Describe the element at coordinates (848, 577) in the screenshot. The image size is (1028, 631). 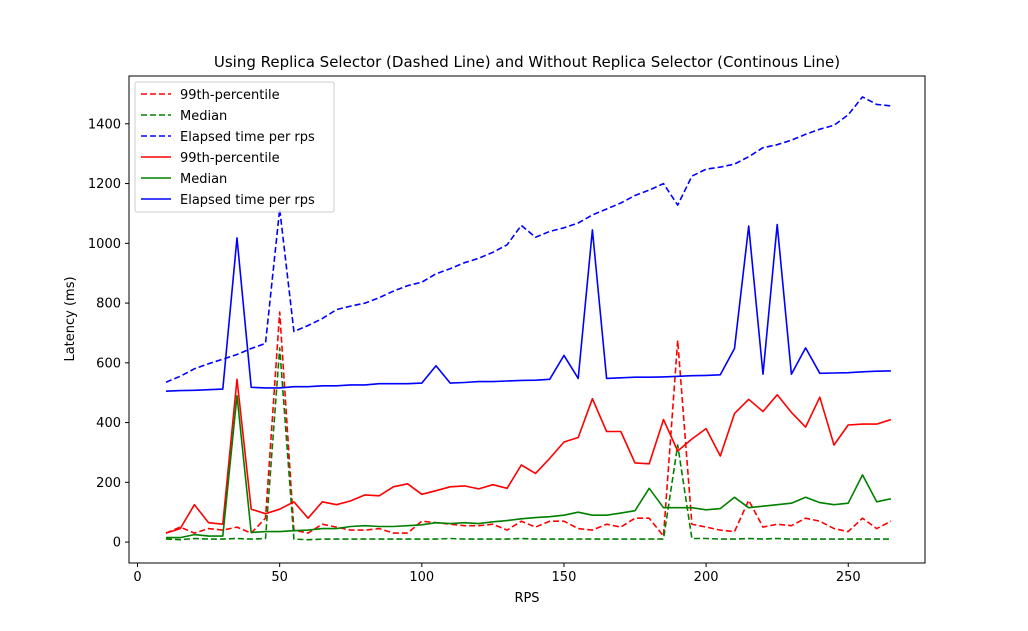
I see `x-tick-label: 250` at that location.